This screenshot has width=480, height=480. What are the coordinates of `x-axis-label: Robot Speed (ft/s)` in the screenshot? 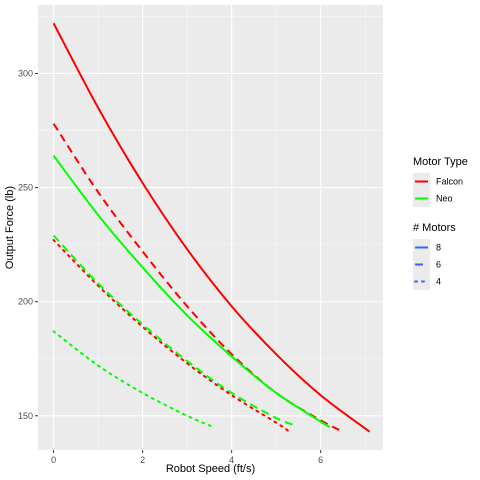 It's located at (210, 469).